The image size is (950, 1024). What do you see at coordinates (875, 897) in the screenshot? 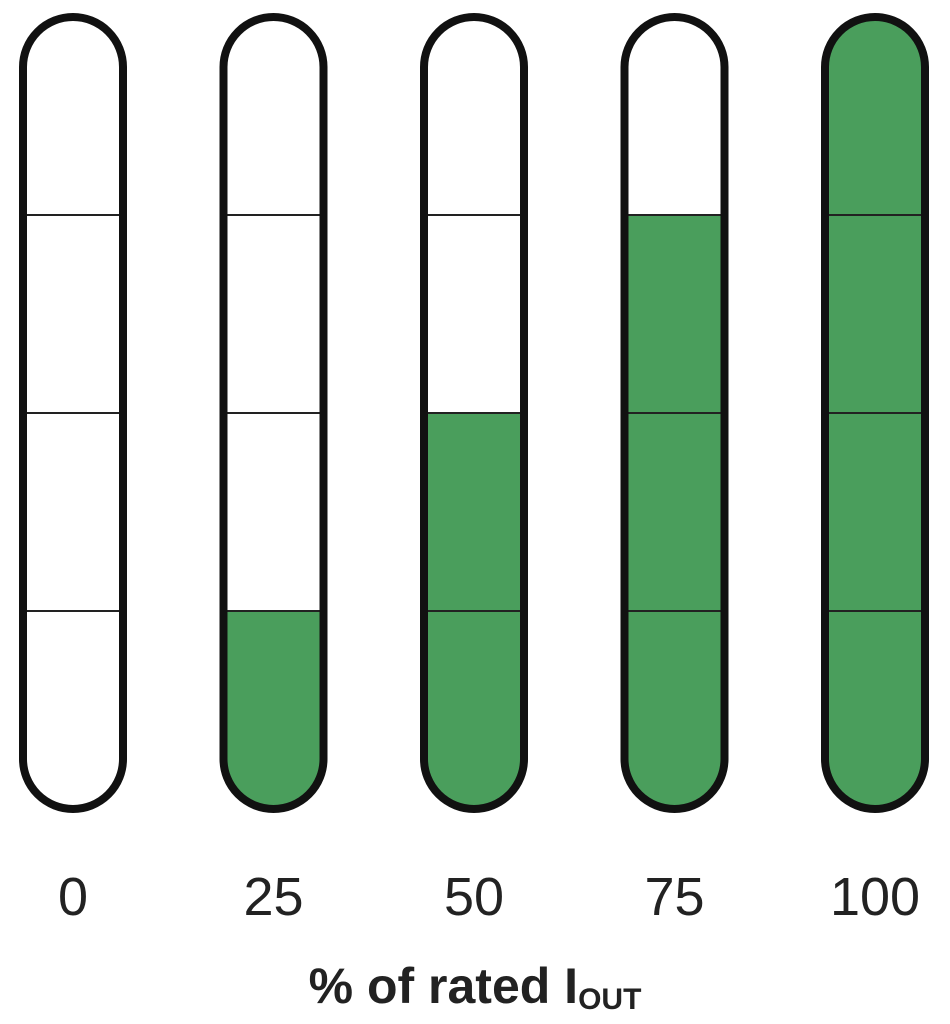
I see `x-tick-label: 100` at bounding box center [875, 897].